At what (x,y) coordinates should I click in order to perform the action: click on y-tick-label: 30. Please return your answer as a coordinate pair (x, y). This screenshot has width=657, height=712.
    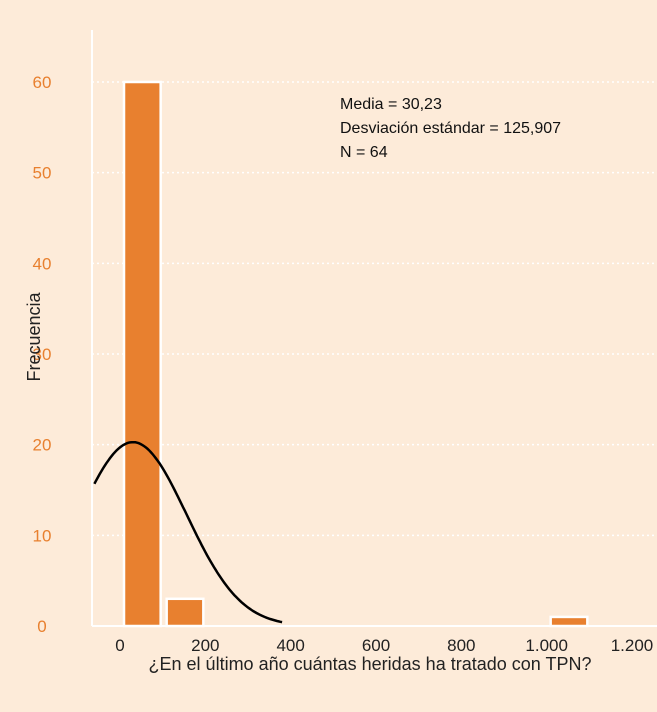
    Looking at the image, I should click on (42, 354).